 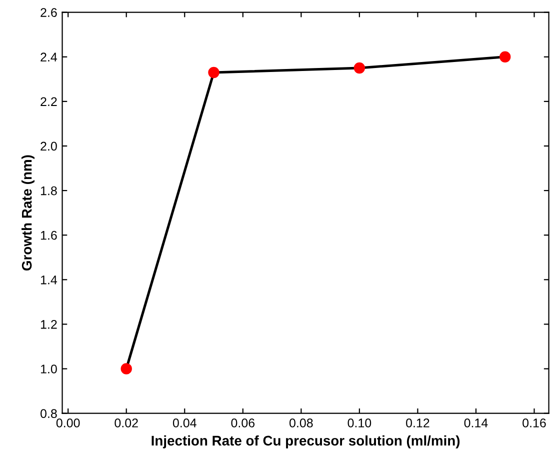 What do you see at coordinates (184, 423) in the screenshot?
I see `x-tick-label: 0.04` at bounding box center [184, 423].